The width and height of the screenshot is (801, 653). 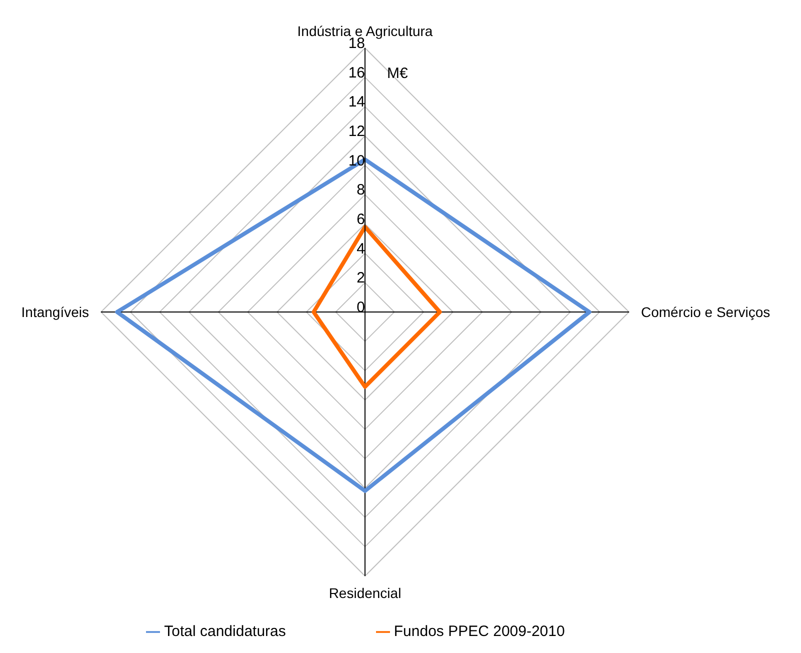 What do you see at coordinates (705, 312) in the screenshot?
I see `spoke-label: Comércio e Serviços` at bounding box center [705, 312].